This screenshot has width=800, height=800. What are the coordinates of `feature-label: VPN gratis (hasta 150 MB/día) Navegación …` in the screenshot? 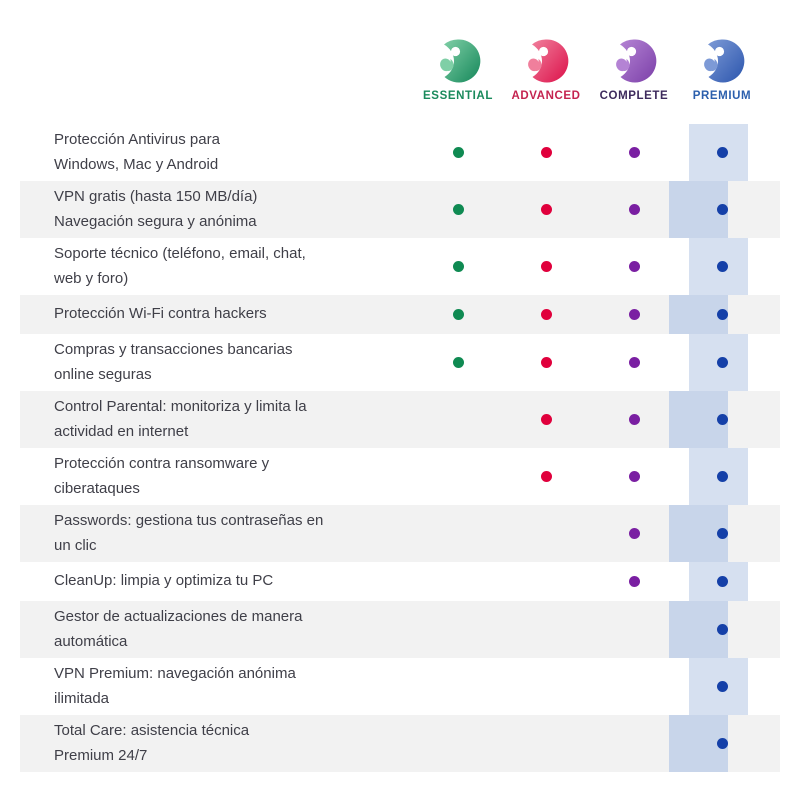 It's located at (217, 209).